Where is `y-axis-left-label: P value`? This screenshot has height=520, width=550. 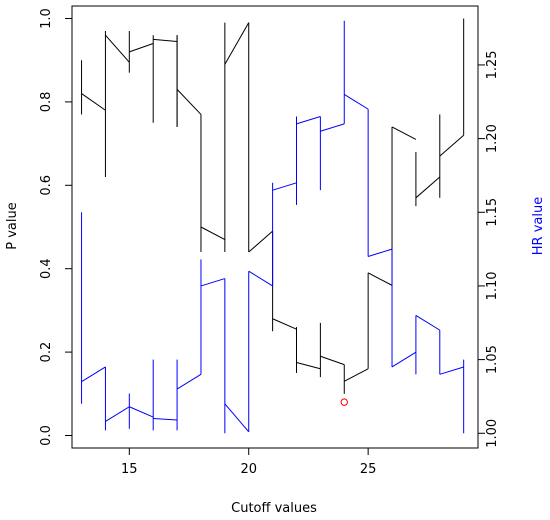
y-axis-left-label: P value is located at coordinates (12, 225).